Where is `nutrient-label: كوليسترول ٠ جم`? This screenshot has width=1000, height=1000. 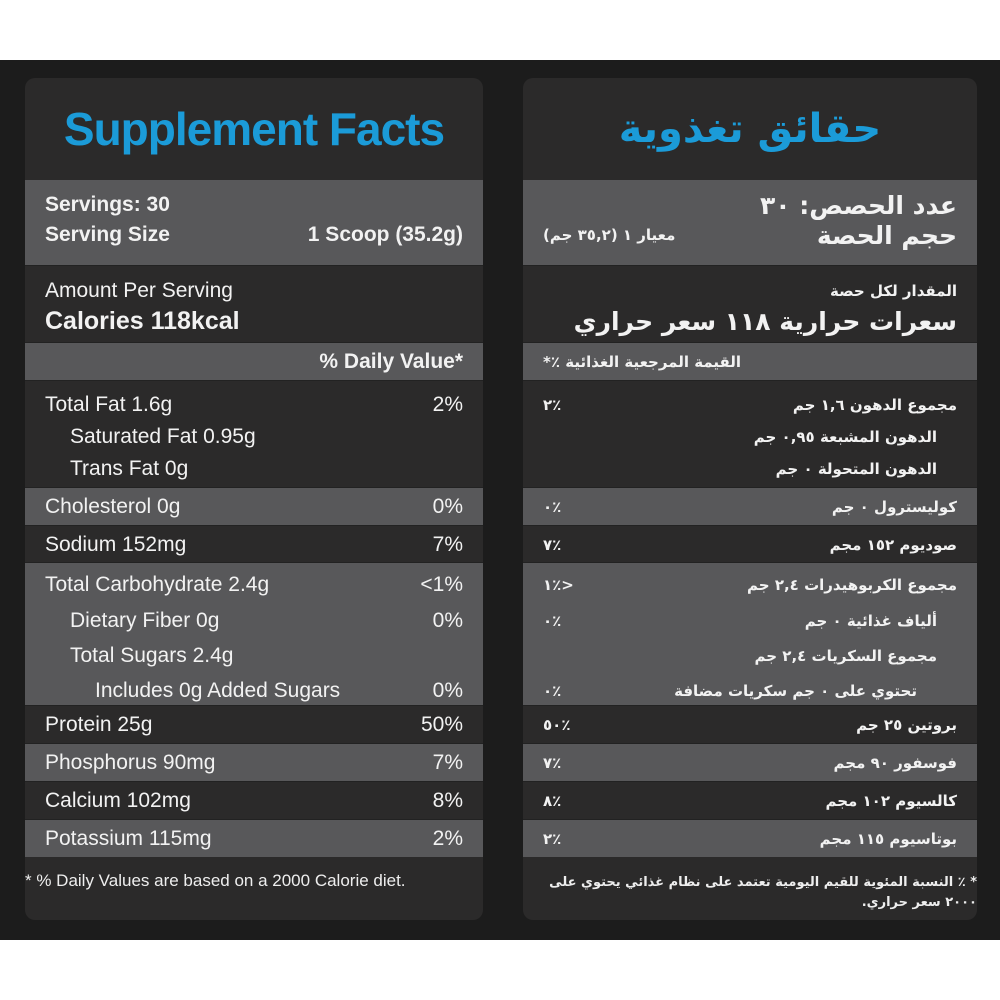 nutrient-label: كوليسترول ٠ جم is located at coordinates (894, 507).